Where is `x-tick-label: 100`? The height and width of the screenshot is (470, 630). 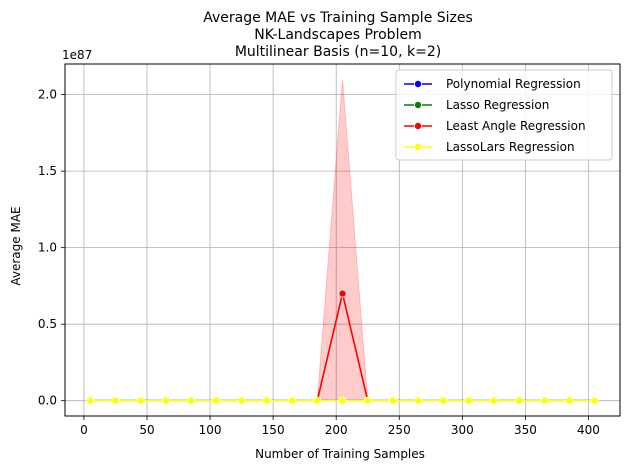
x-tick-label: 100 is located at coordinates (210, 430).